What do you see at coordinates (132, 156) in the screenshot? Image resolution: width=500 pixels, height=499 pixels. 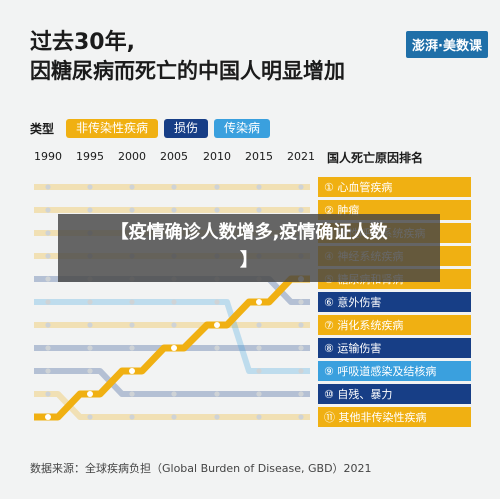 I see `x-tick-label: 2000` at bounding box center [132, 156].